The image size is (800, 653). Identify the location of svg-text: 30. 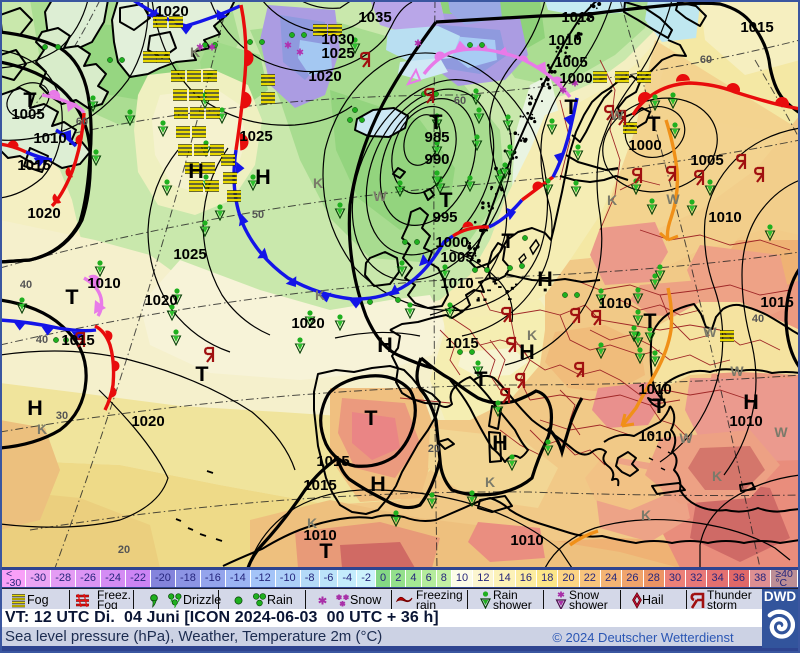
(62, 416).